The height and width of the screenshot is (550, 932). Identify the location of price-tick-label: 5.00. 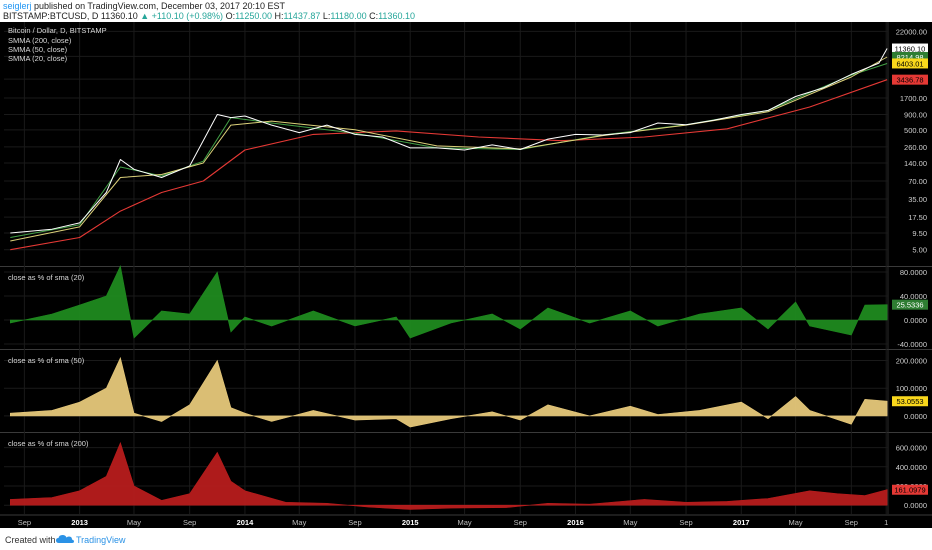
(919, 250).